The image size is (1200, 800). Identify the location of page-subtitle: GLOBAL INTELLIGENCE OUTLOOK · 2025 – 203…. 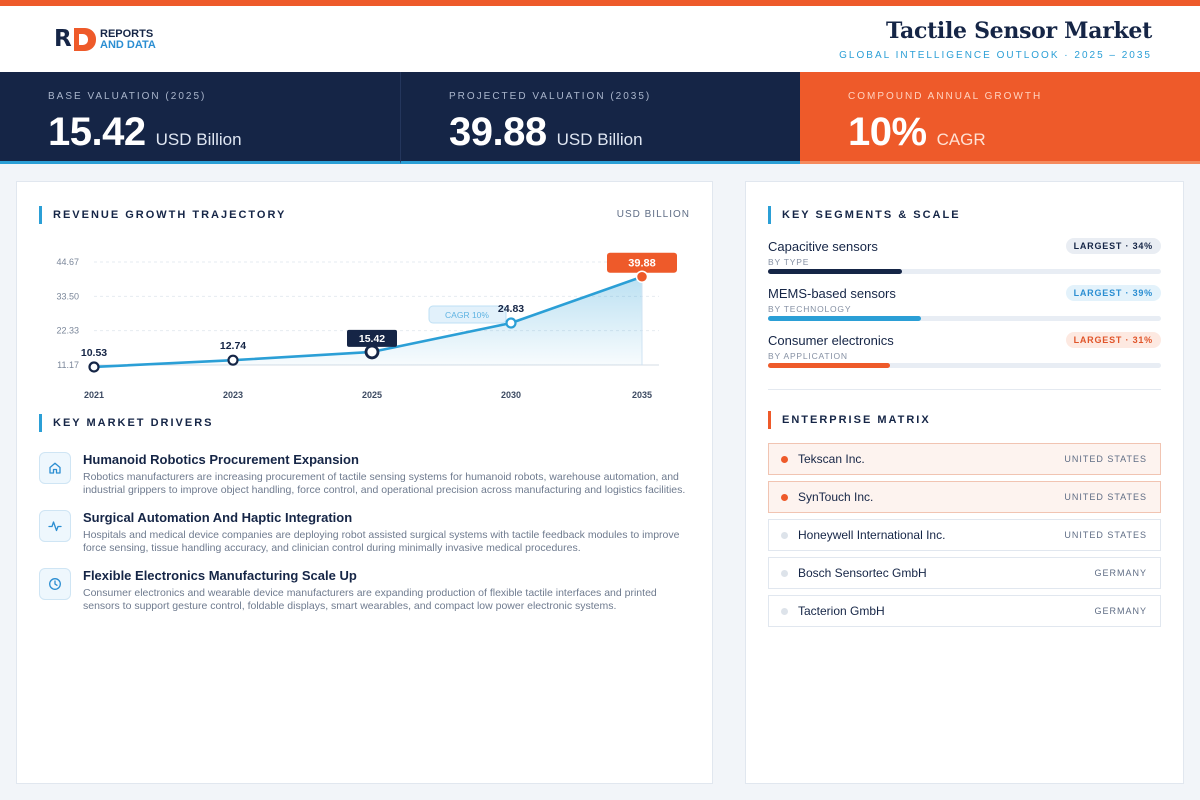
(995, 55).